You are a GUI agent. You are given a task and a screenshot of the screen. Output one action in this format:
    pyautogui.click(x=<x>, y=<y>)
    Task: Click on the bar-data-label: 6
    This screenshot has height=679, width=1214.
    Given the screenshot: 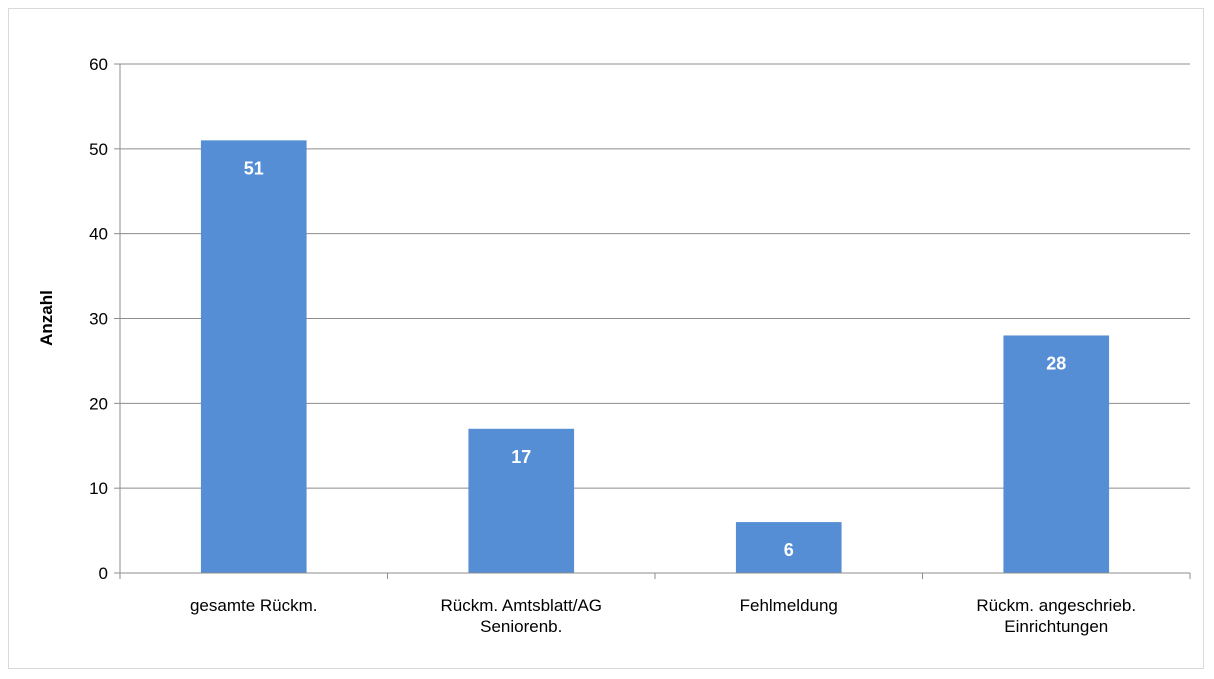 What is the action you would take?
    pyautogui.click(x=789, y=550)
    